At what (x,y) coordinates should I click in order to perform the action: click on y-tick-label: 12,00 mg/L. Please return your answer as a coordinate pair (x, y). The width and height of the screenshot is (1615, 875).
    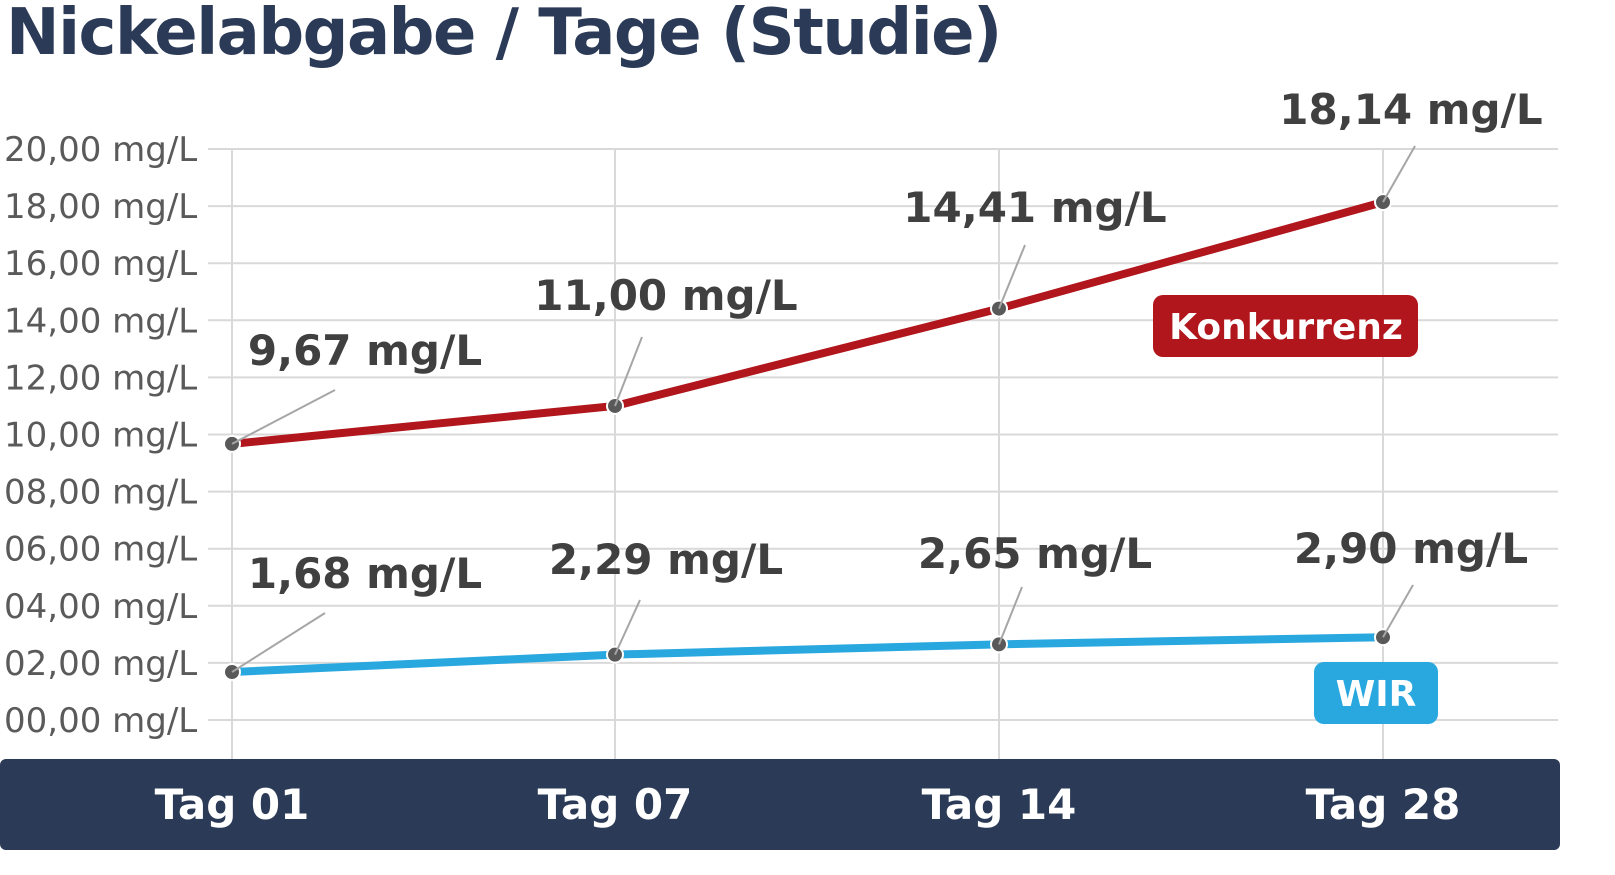
    Looking at the image, I should click on (100, 378).